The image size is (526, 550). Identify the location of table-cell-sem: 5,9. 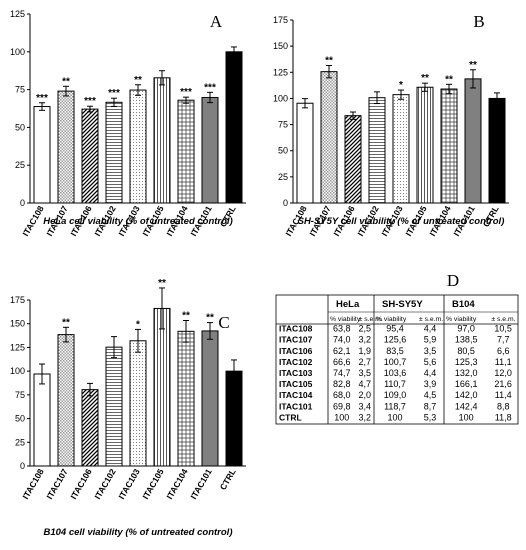
(430, 340).